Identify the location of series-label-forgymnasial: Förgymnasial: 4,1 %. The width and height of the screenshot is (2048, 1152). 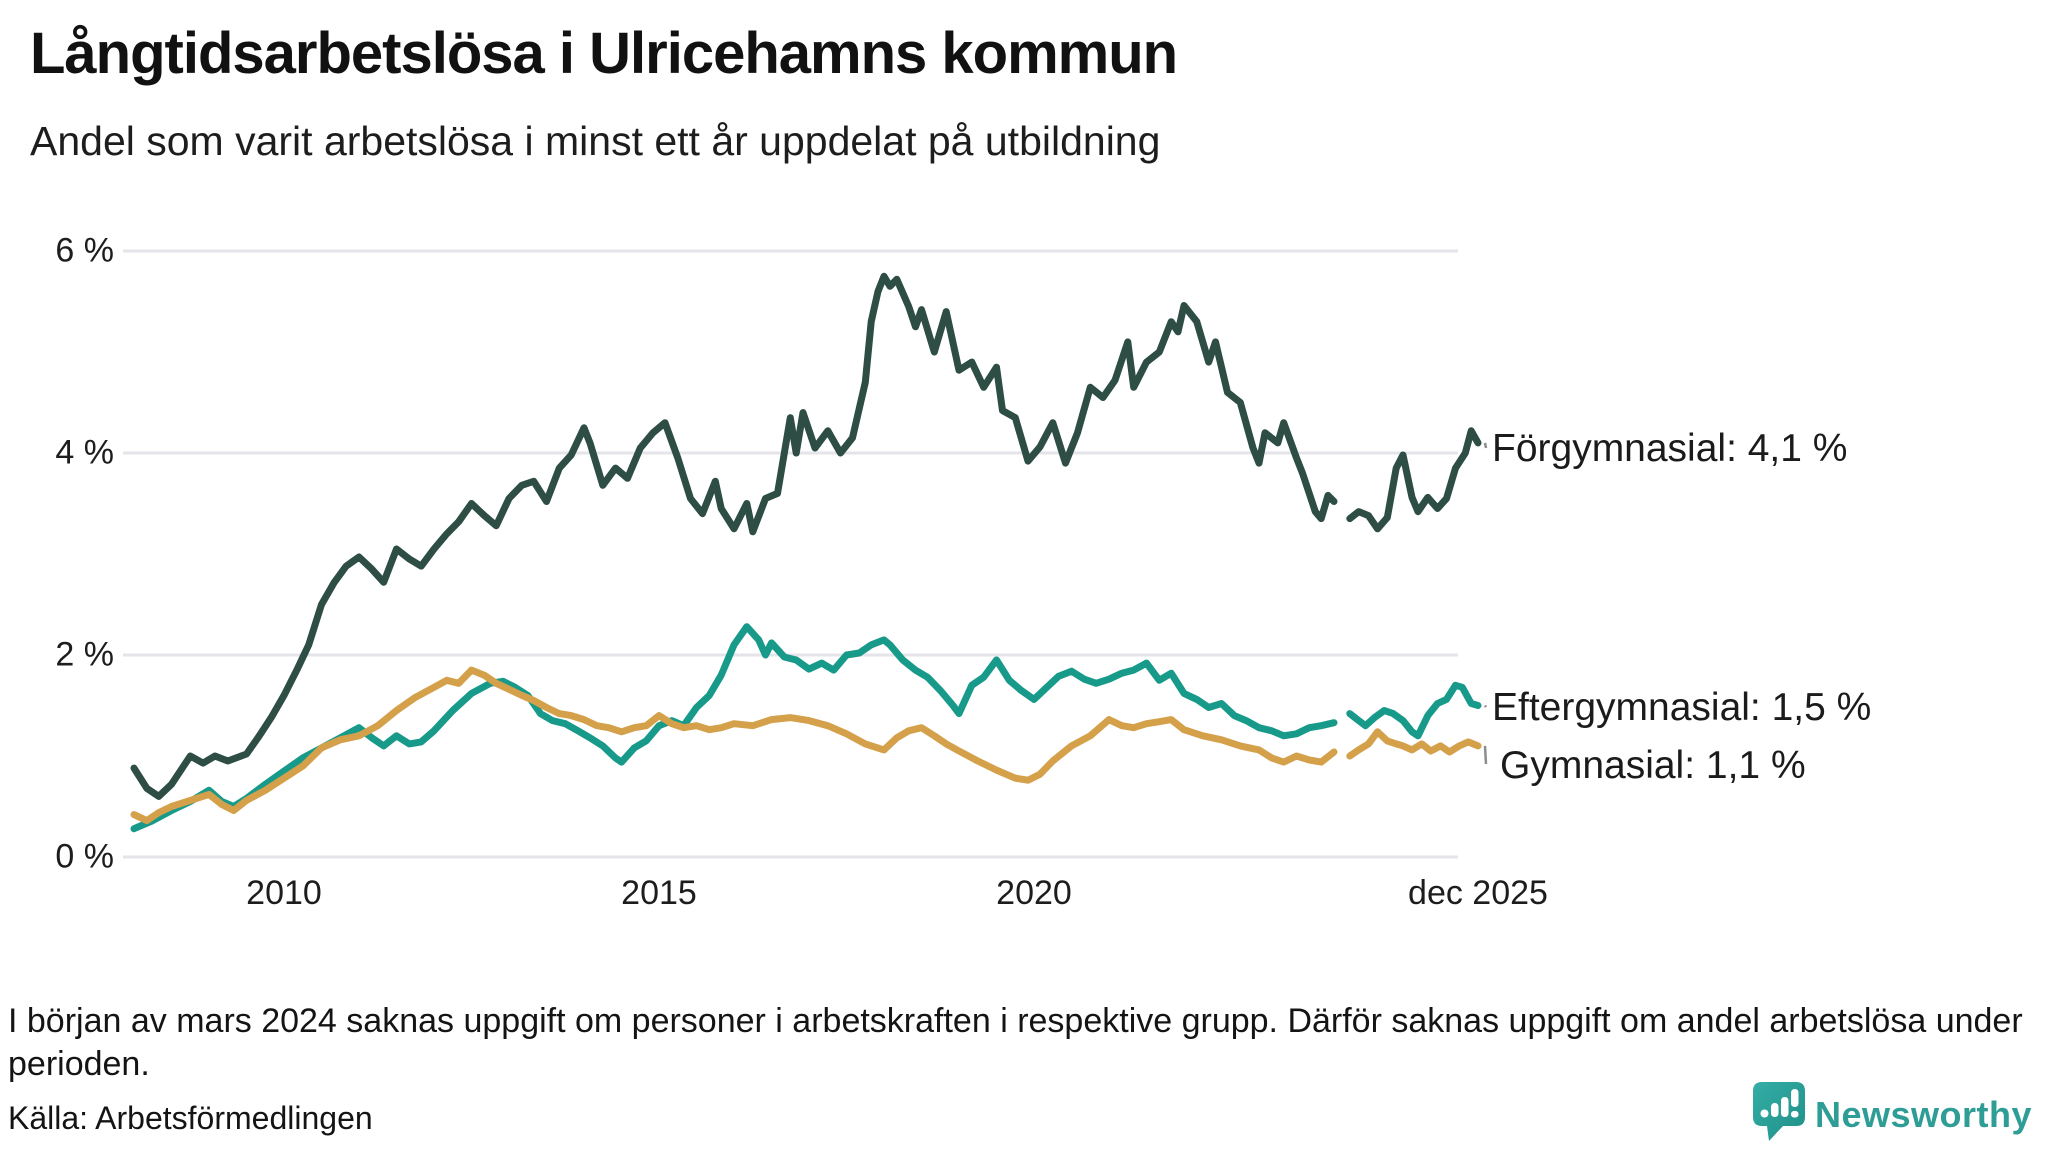
(1670, 448).